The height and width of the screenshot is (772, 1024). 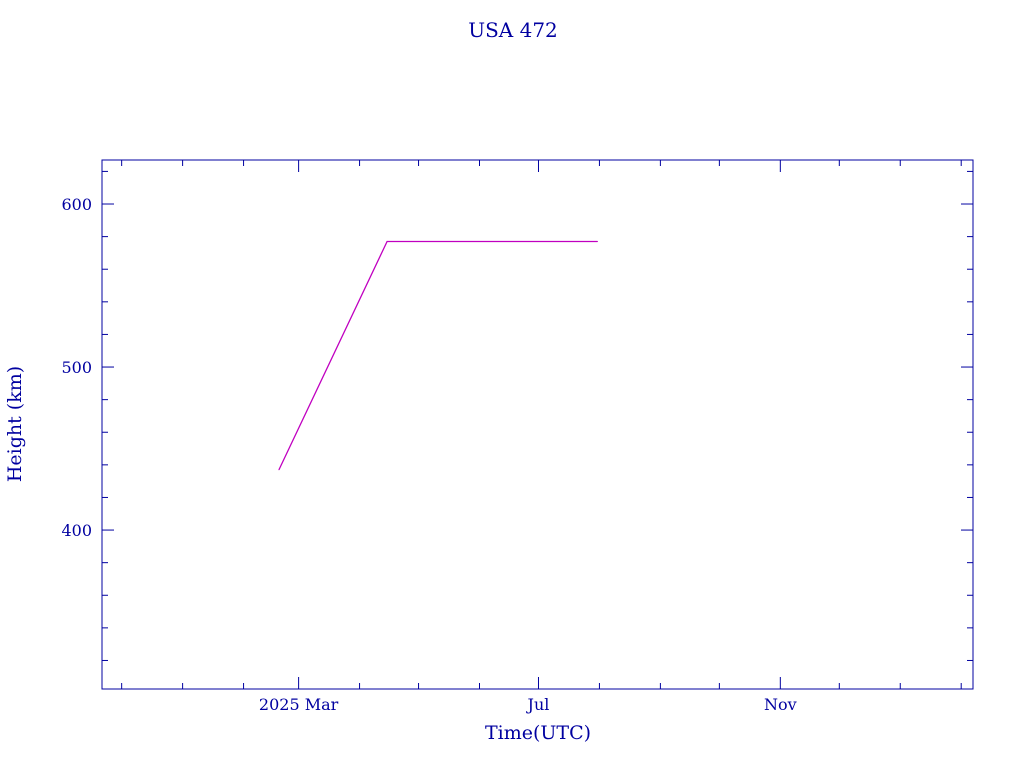 I want to click on series-layer, so click(x=438, y=355).